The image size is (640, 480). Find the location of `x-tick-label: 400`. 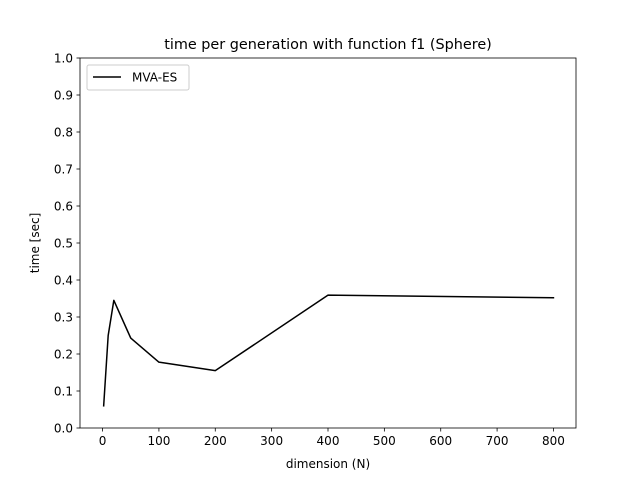

x-tick-label: 400 is located at coordinates (328, 441).